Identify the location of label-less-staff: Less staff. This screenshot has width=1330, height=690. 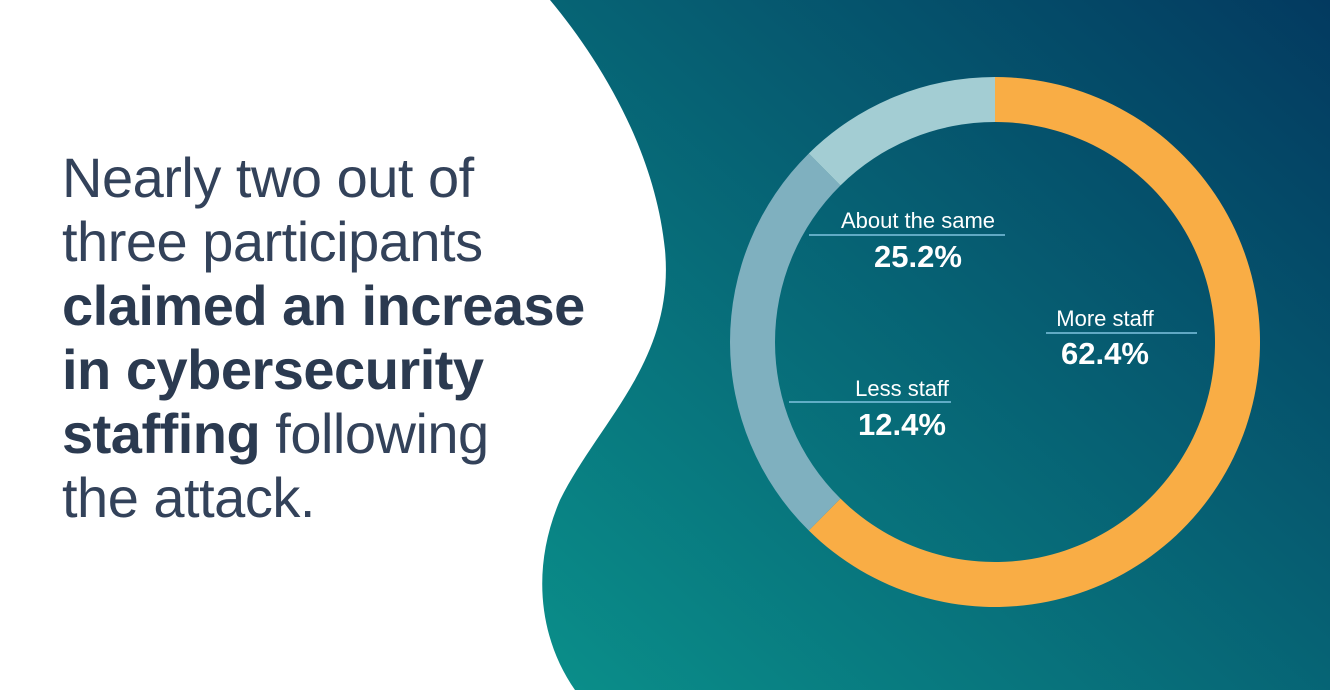
(902, 388).